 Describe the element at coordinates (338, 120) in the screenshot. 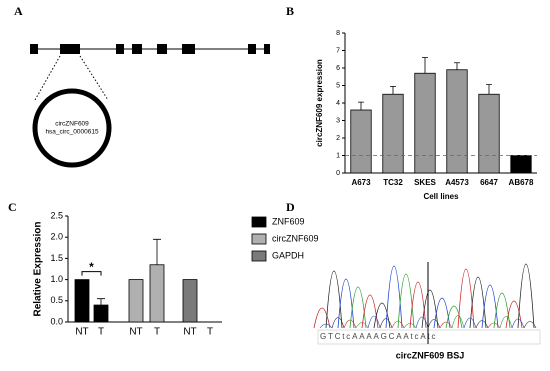

I see `y-tick-label: 3` at that location.